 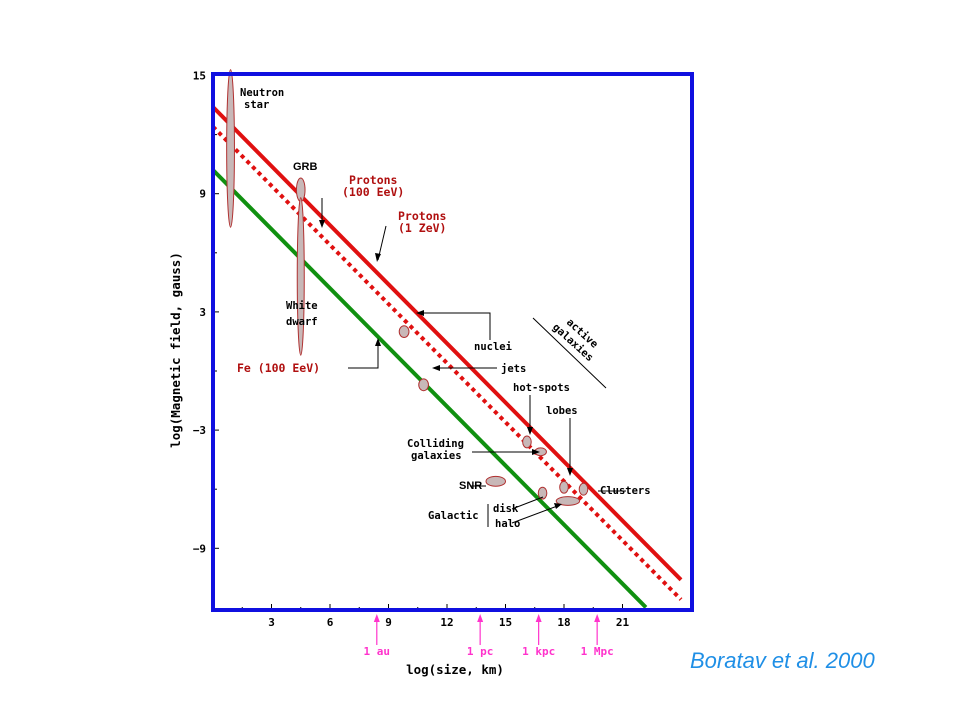 What do you see at coordinates (570, 472) in the screenshot?
I see `arrowhead-lobes` at bounding box center [570, 472].